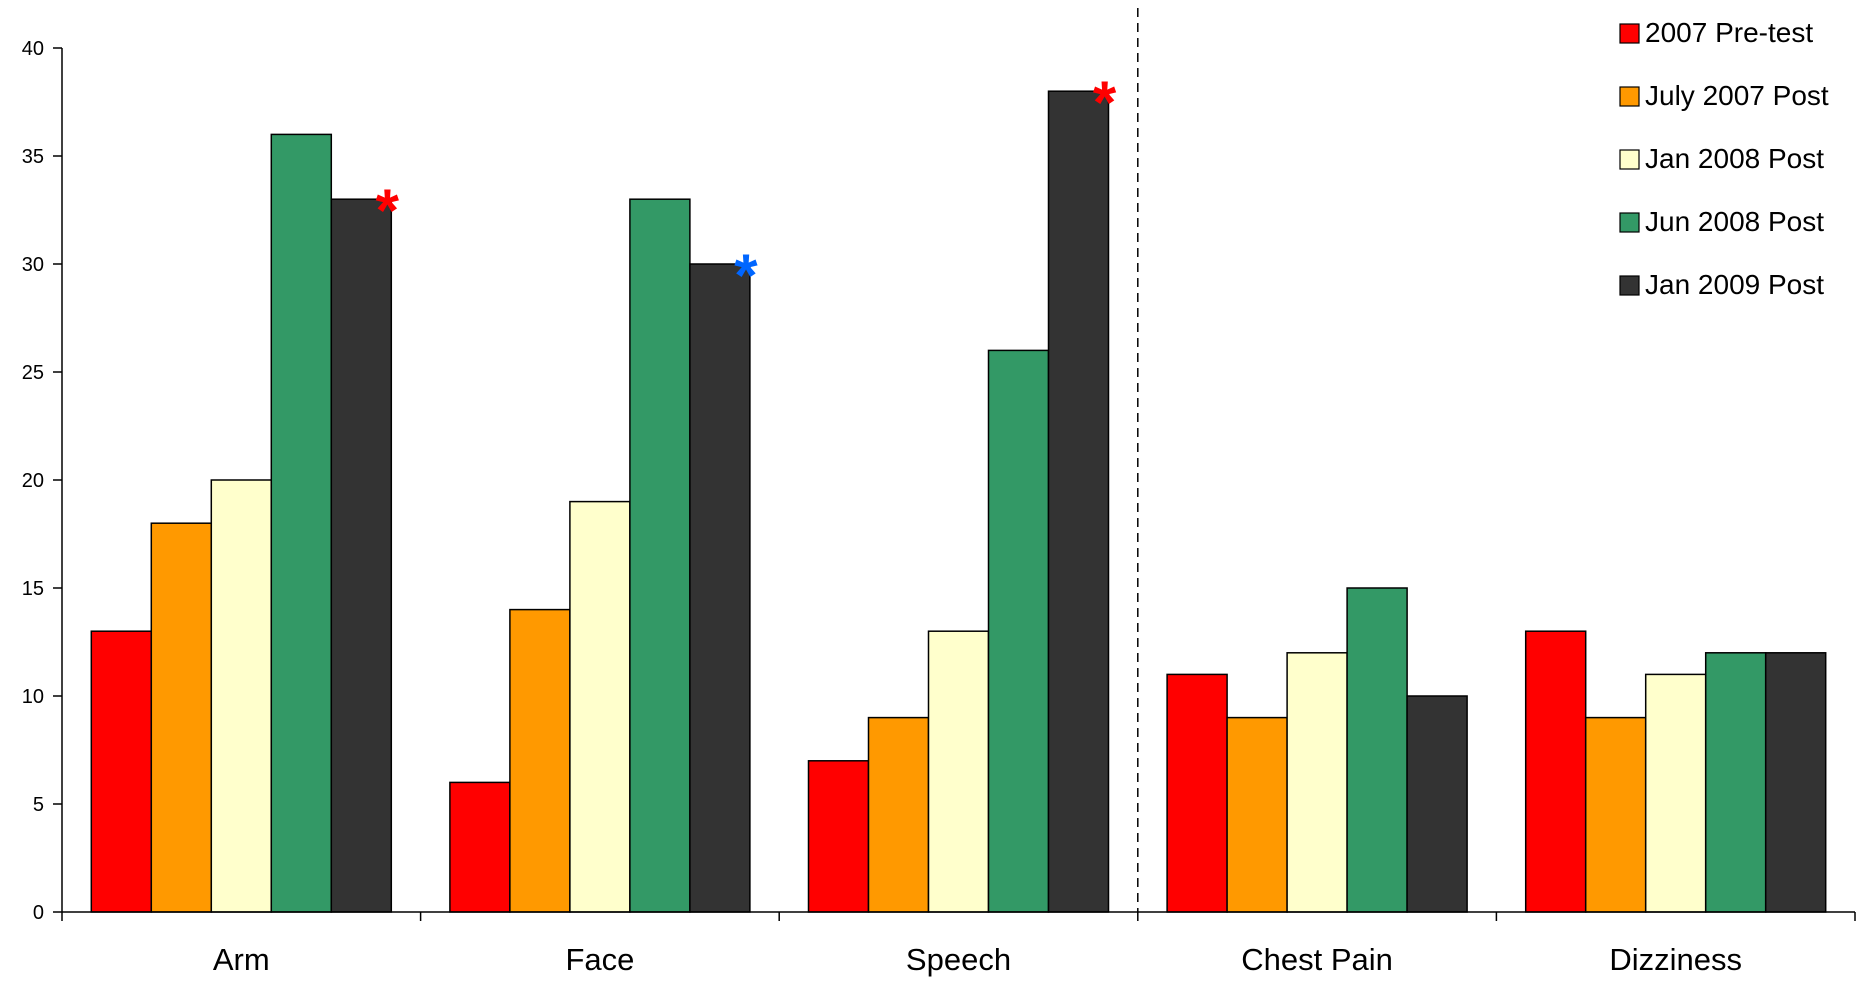  What do you see at coordinates (388, 210) in the screenshot?
I see `significance-marker-arm: *` at bounding box center [388, 210].